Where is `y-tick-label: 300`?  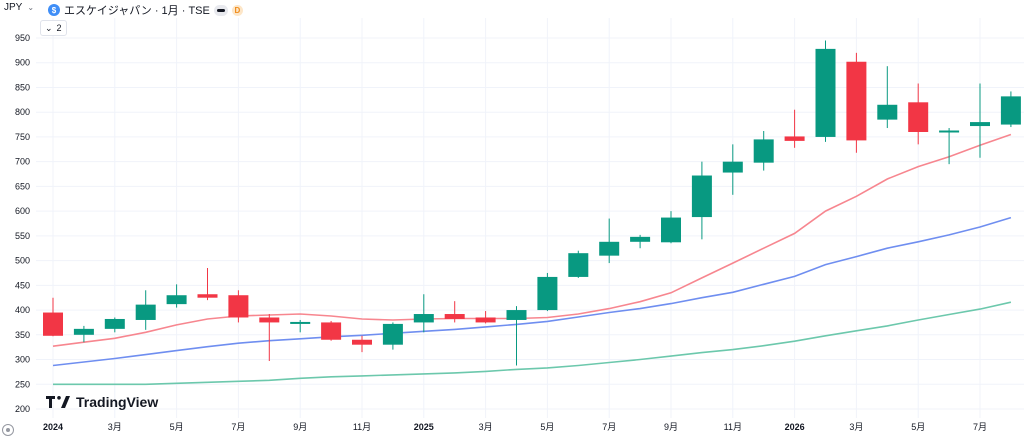
y-tick-label: 300 is located at coordinates (22, 360).